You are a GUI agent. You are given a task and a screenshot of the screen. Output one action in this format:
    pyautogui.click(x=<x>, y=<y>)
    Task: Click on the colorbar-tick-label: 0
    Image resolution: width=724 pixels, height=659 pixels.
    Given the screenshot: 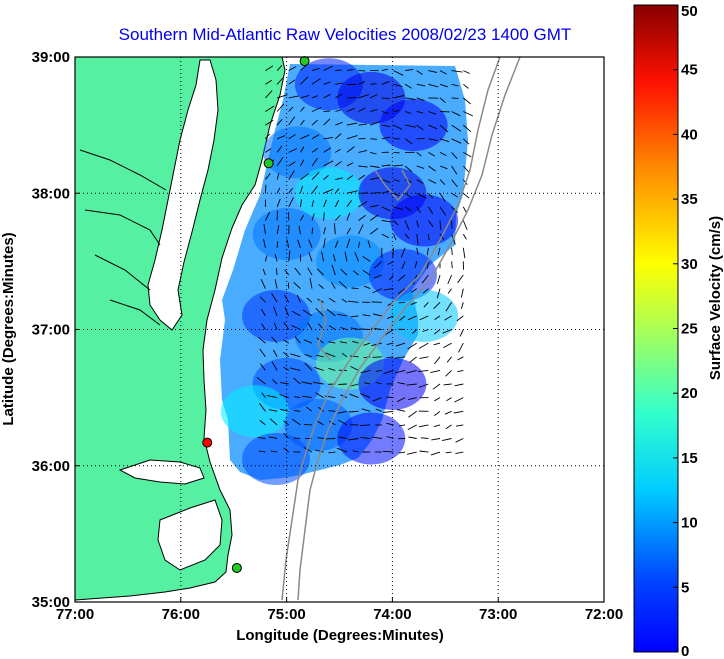 What is the action you would take?
    pyautogui.click(x=685, y=651)
    